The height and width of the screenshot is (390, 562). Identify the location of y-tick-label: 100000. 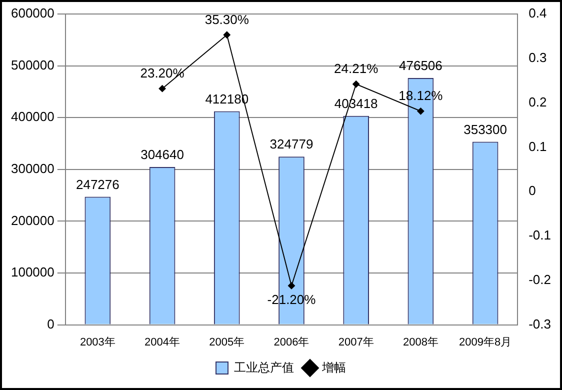
(32, 272).